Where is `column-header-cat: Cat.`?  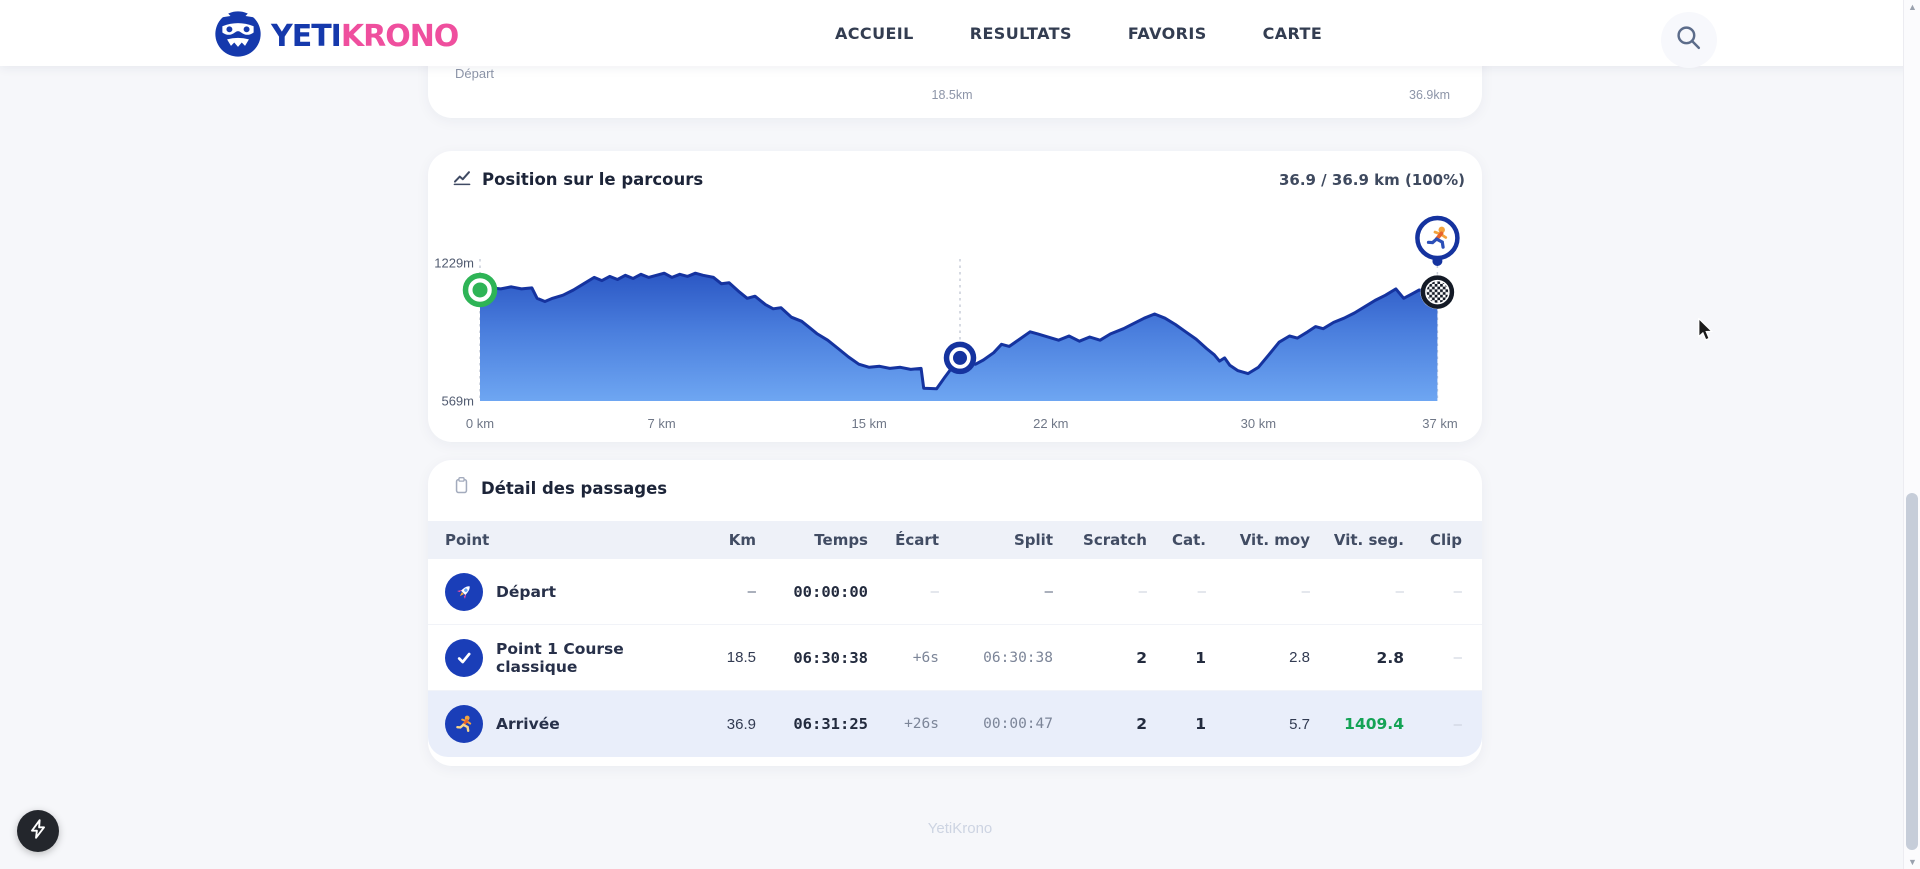 column-header-cat: Cat. is located at coordinates (1189, 540).